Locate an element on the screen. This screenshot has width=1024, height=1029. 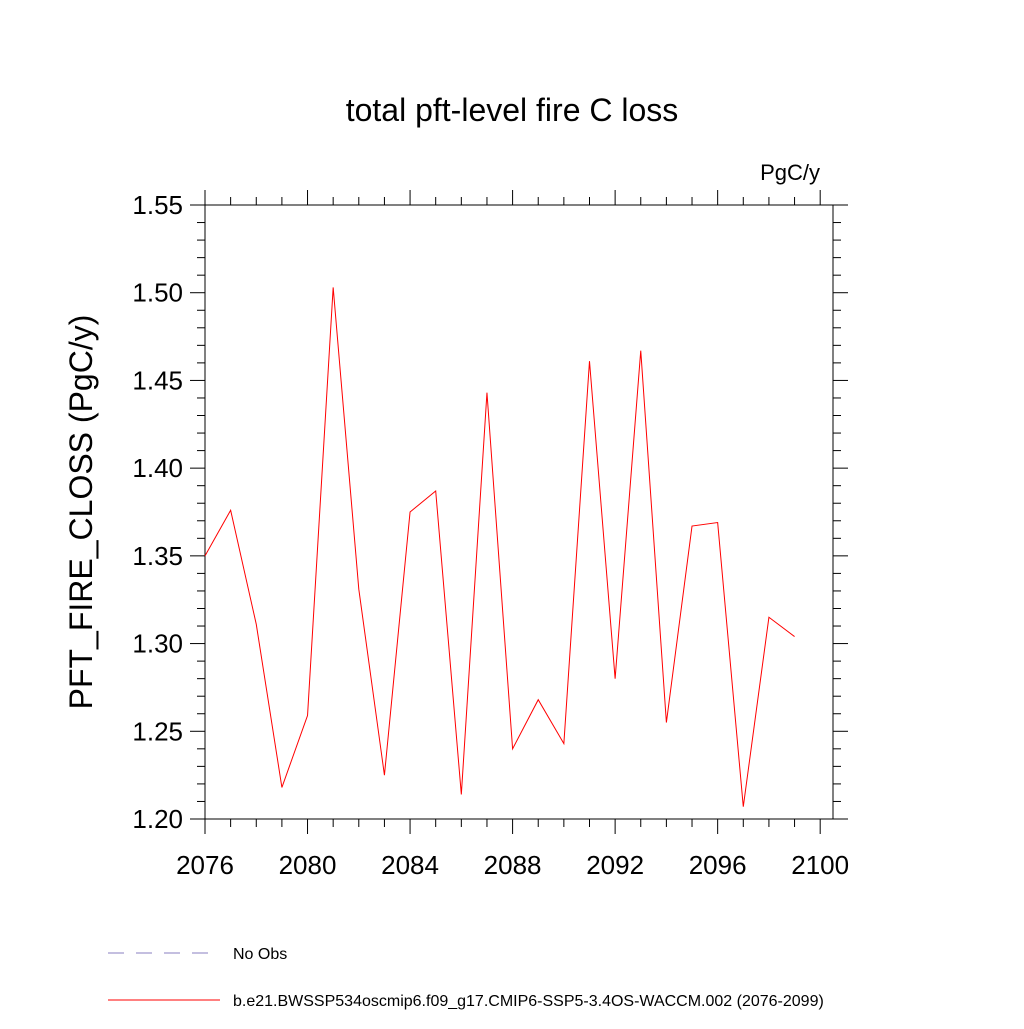
y-tick-label: 1.35 is located at coordinates (157, 556).